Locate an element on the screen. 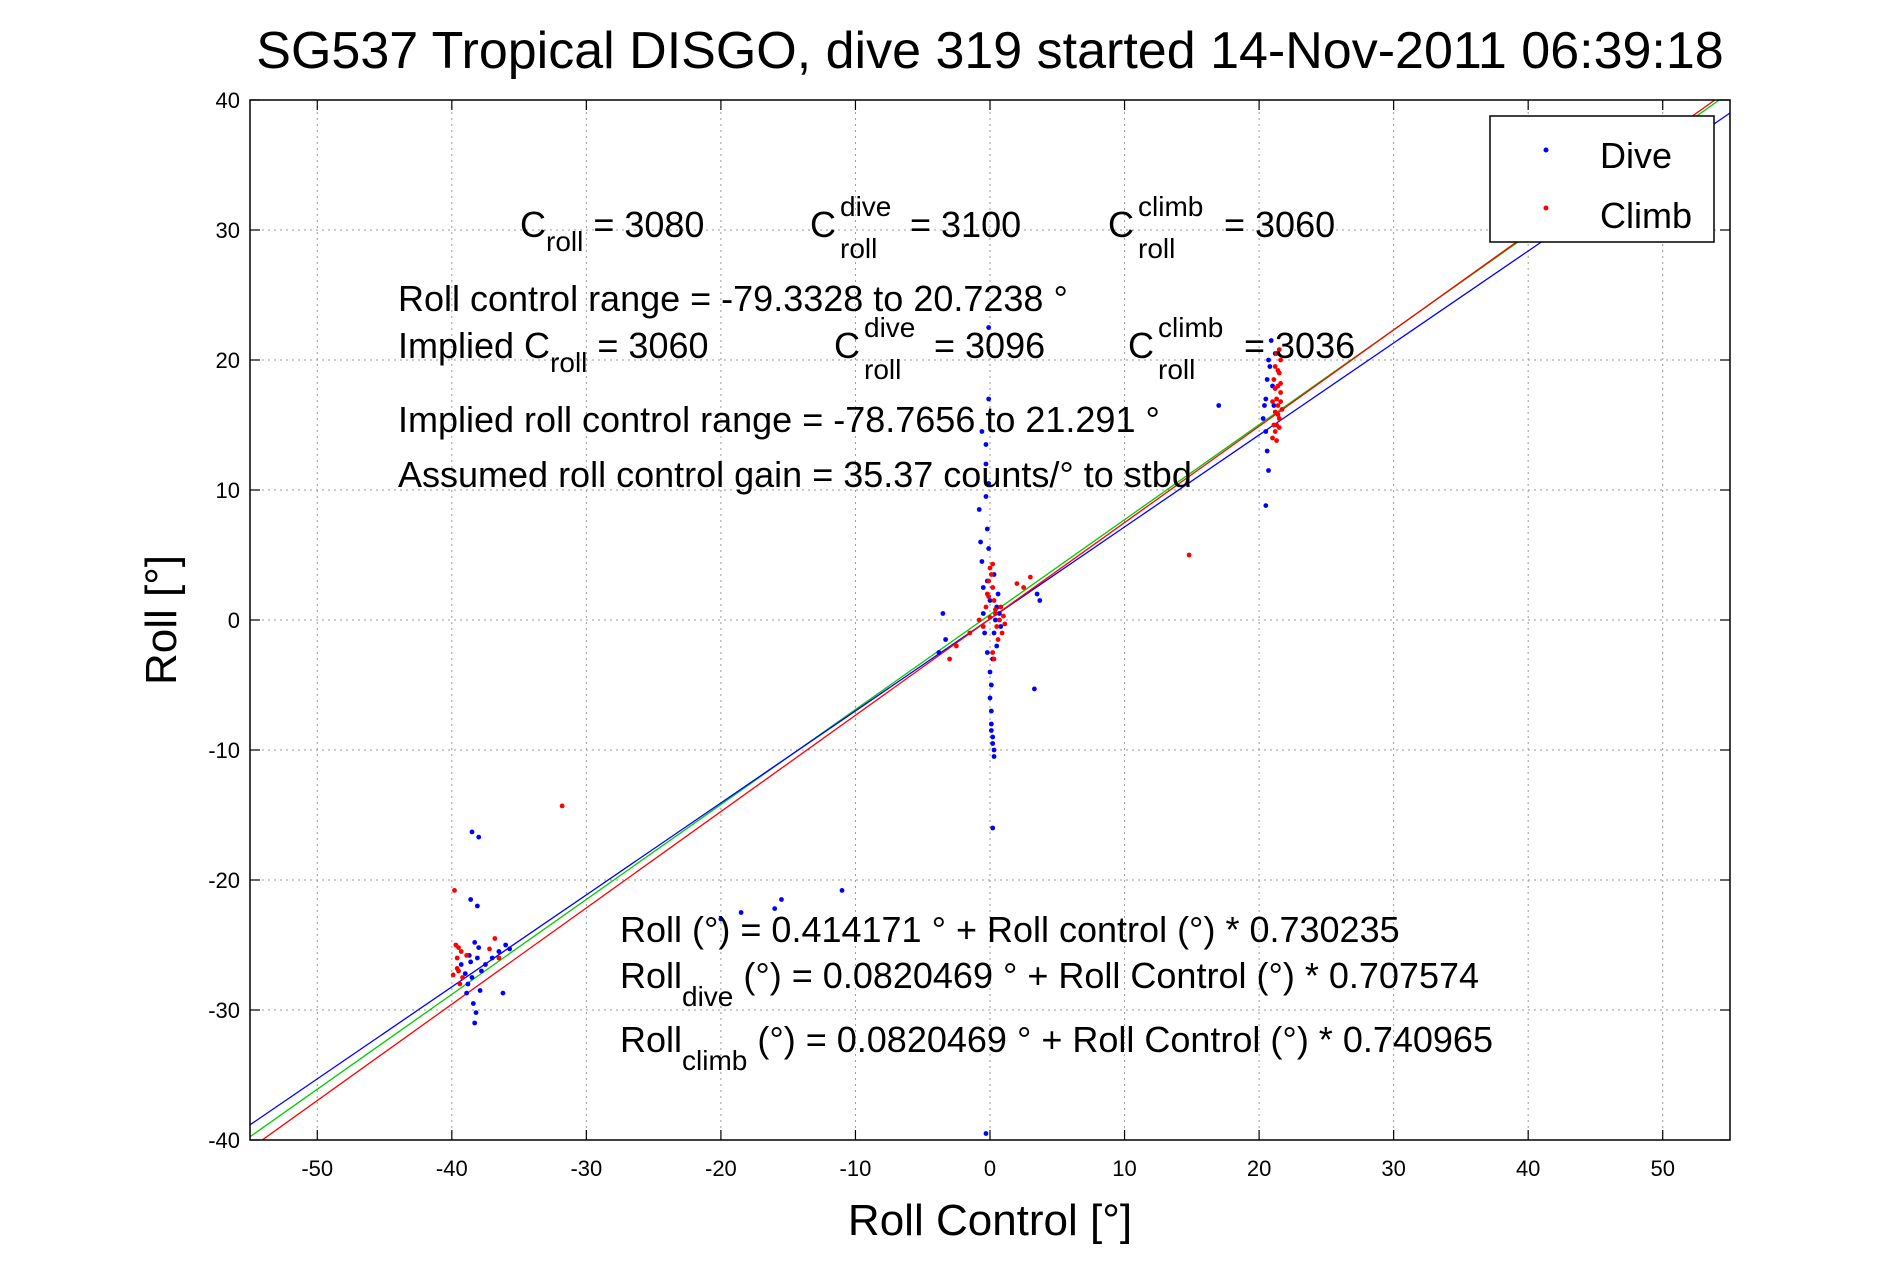 The width and height of the screenshot is (1891, 1262). c-roll-dive-value: = 3100 is located at coordinates (965, 224).